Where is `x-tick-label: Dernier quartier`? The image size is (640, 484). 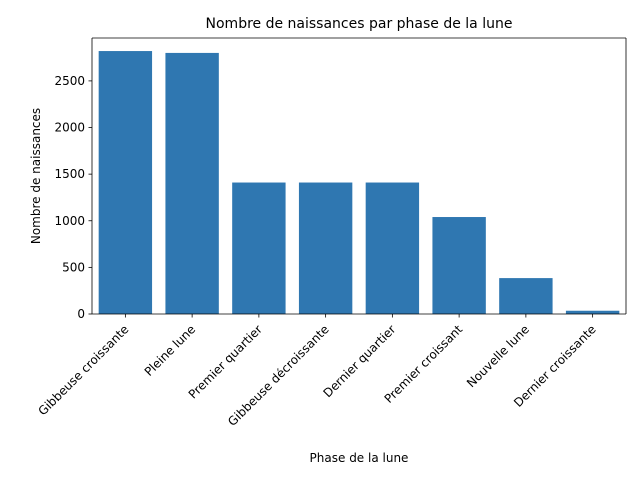 x-tick-label: Dernier quartier is located at coordinates (360, 361).